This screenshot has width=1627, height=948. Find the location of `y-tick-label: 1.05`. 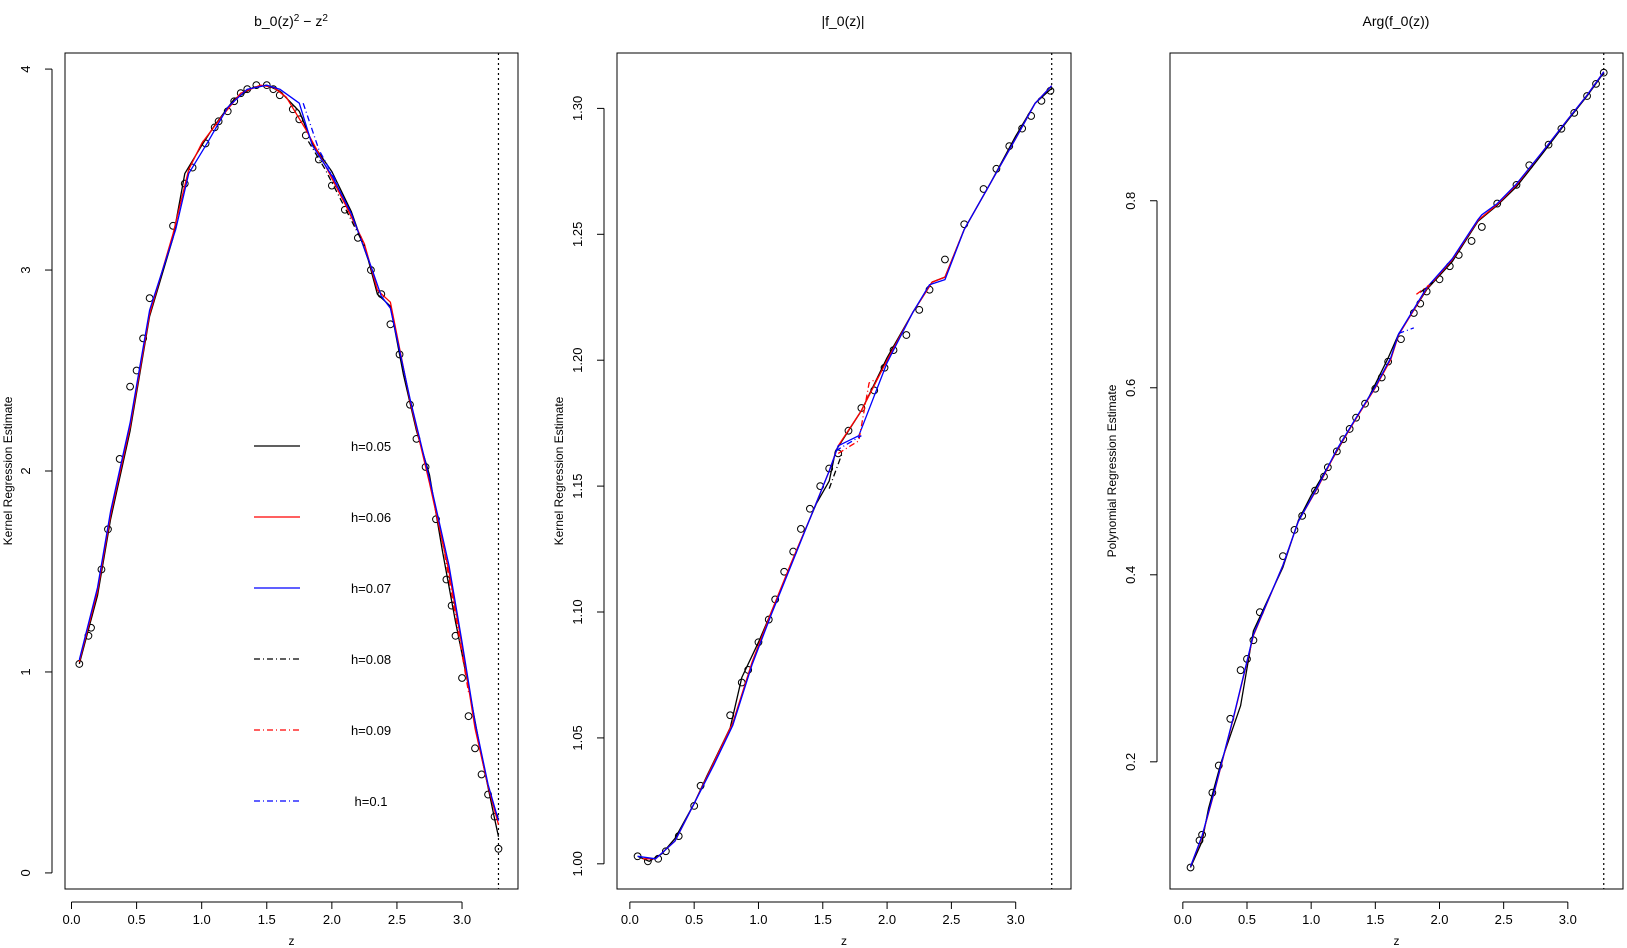

y-tick-label: 1.05 is located at coordinates (577, 737).